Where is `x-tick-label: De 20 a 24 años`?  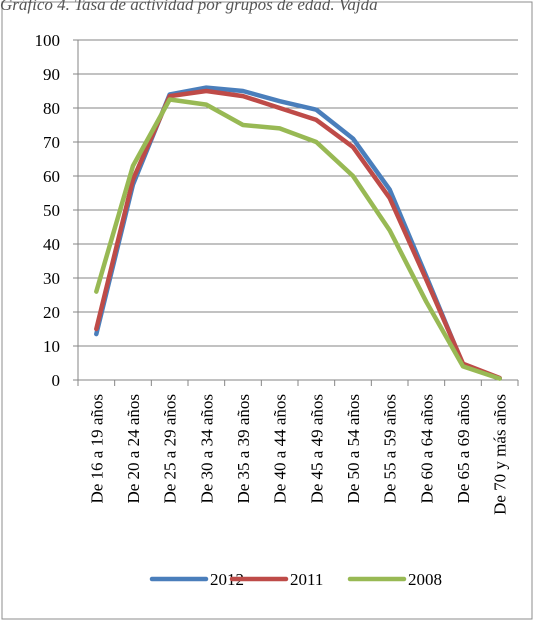 x-tick-label: De 20 a 24 años is located at coordinates (133, 449).